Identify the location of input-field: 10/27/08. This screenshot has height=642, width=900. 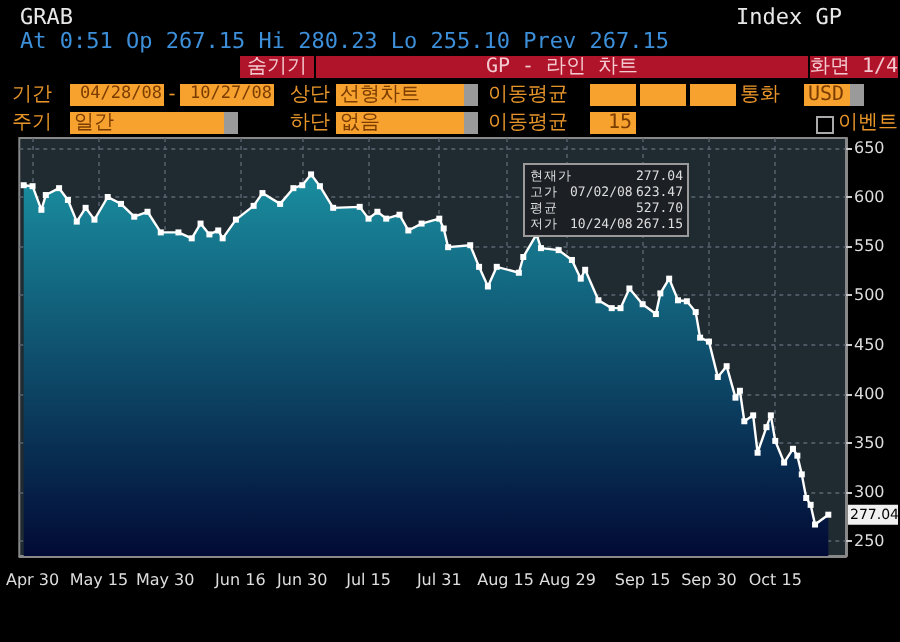
(227, 95).